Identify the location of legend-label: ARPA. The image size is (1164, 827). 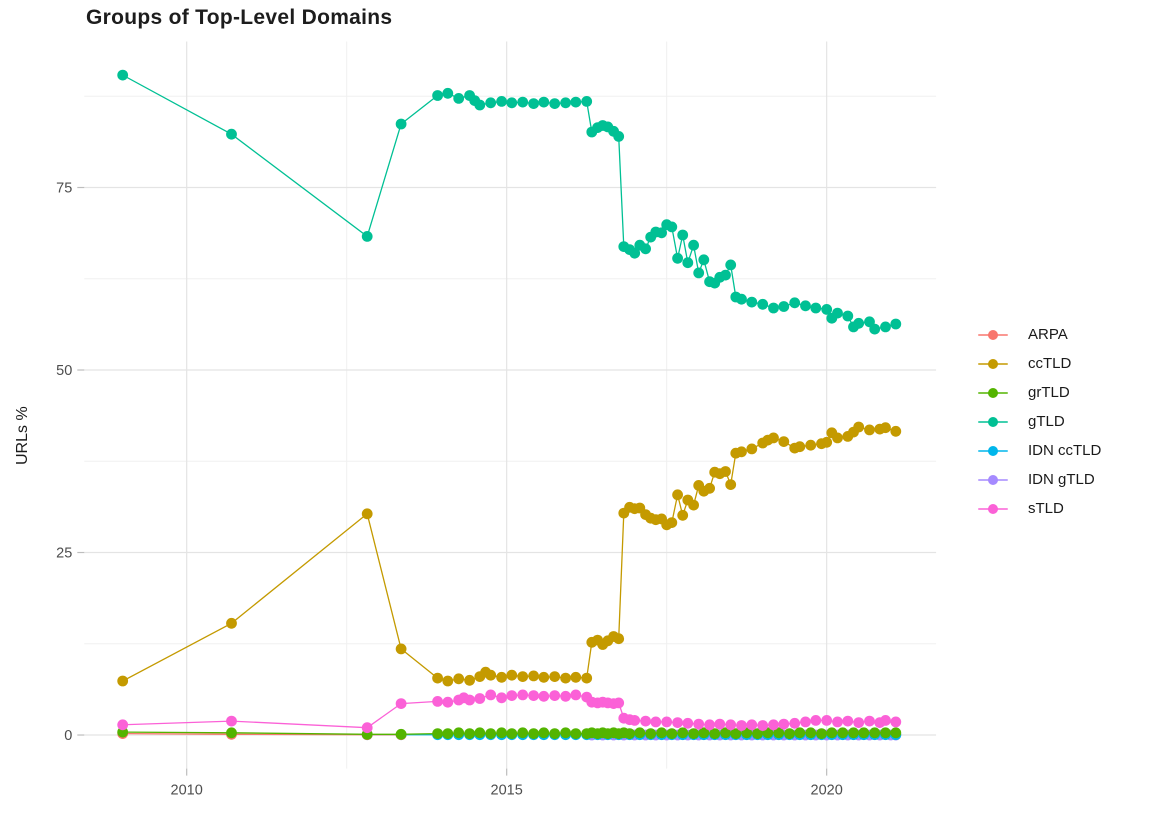
(1048, 334).